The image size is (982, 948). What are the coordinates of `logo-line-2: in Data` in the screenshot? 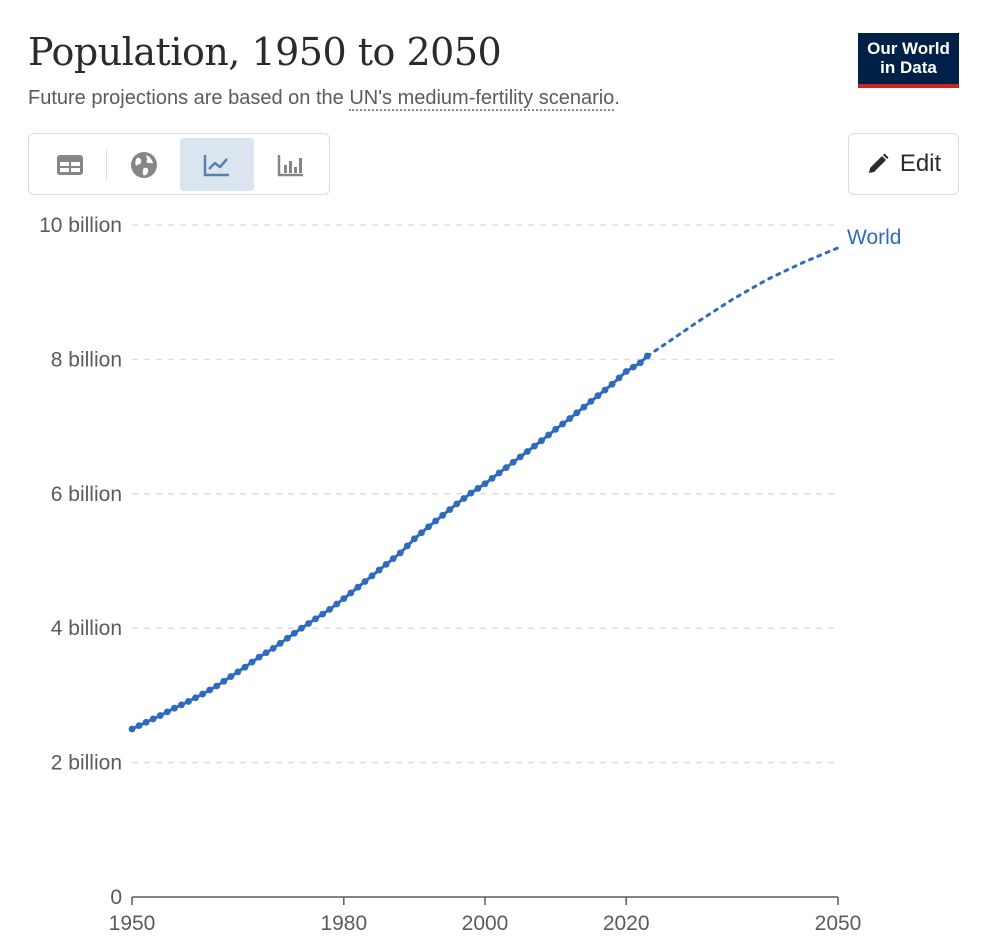 It's located at (908, 67).